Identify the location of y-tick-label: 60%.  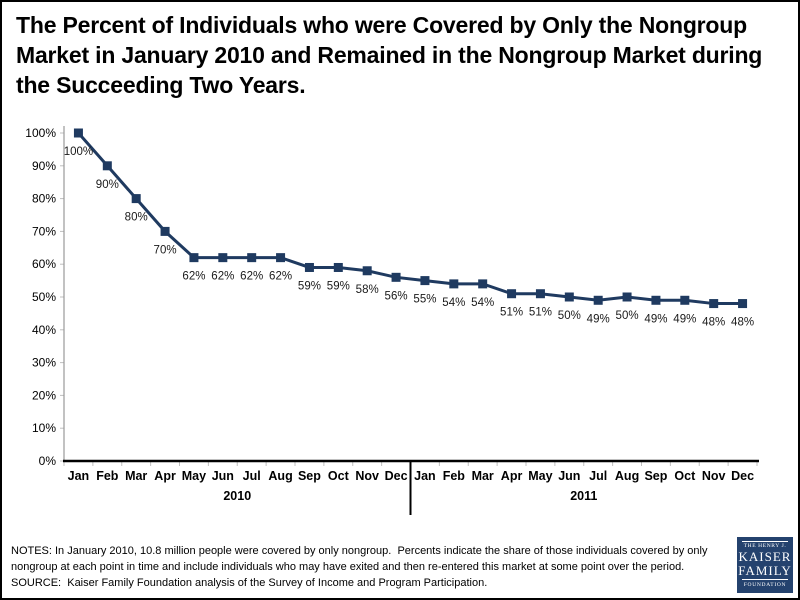
(44, 264).